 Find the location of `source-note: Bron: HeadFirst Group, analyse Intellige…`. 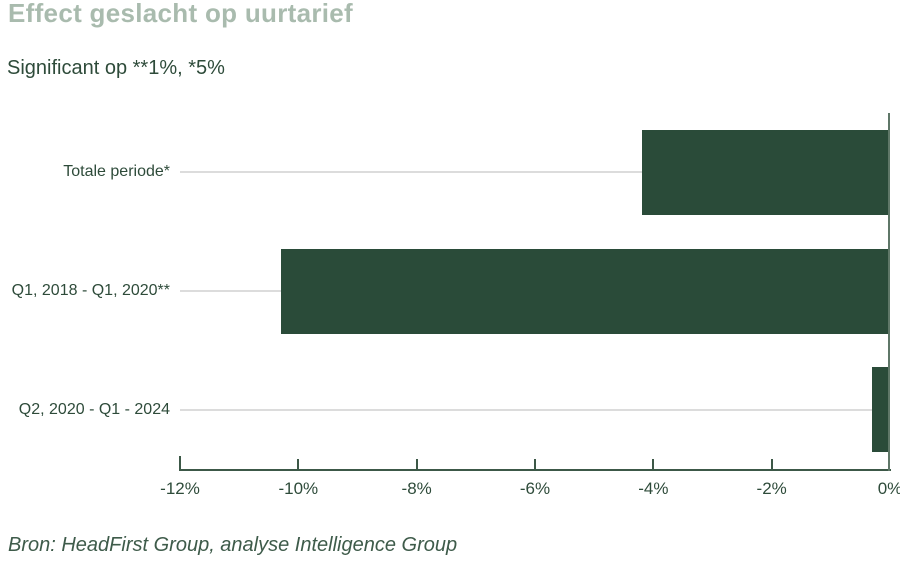

source-note: Bron: HeadFirst Group, analyse Intellige… is located at coordinates (233, 545).